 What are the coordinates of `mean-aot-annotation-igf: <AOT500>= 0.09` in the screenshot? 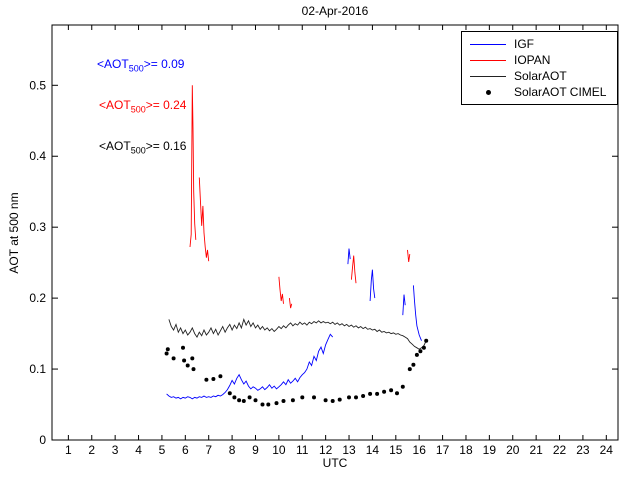 It's located at (140, 65).